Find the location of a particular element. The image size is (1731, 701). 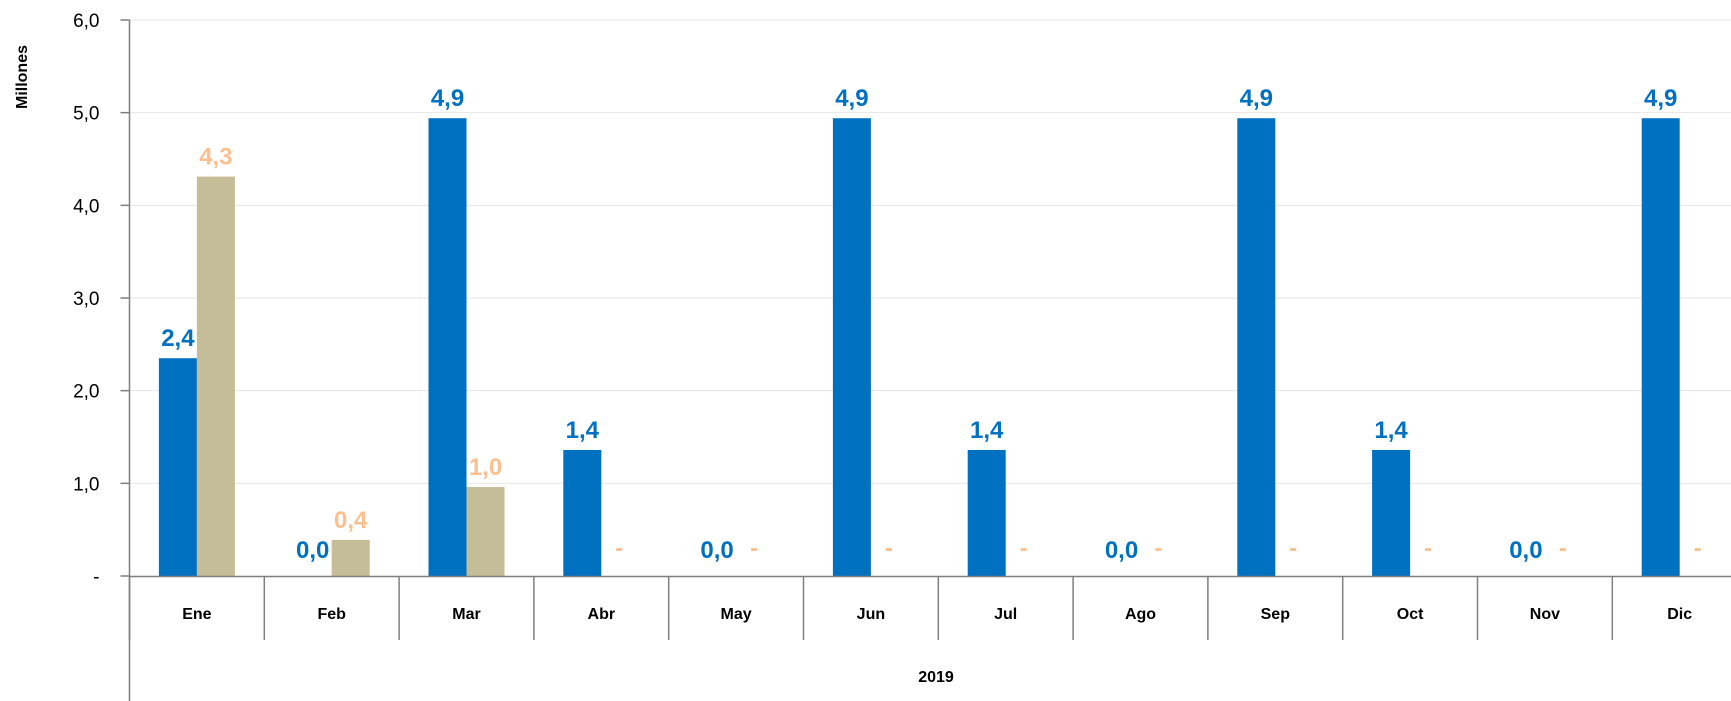

x-category-labels: Ene Feb Mar Abr May Jun Jul Ago Sep Oct Nov Dic is located at coordinates (910, 608).